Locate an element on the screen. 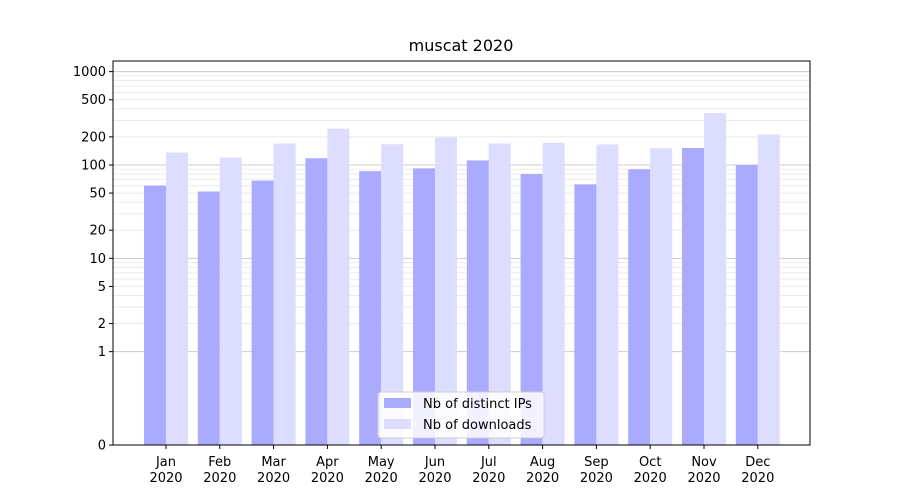 The image size is (900, 500). legend-label-ips: Nb of distinct IPs is located at coordinates (477, 404).